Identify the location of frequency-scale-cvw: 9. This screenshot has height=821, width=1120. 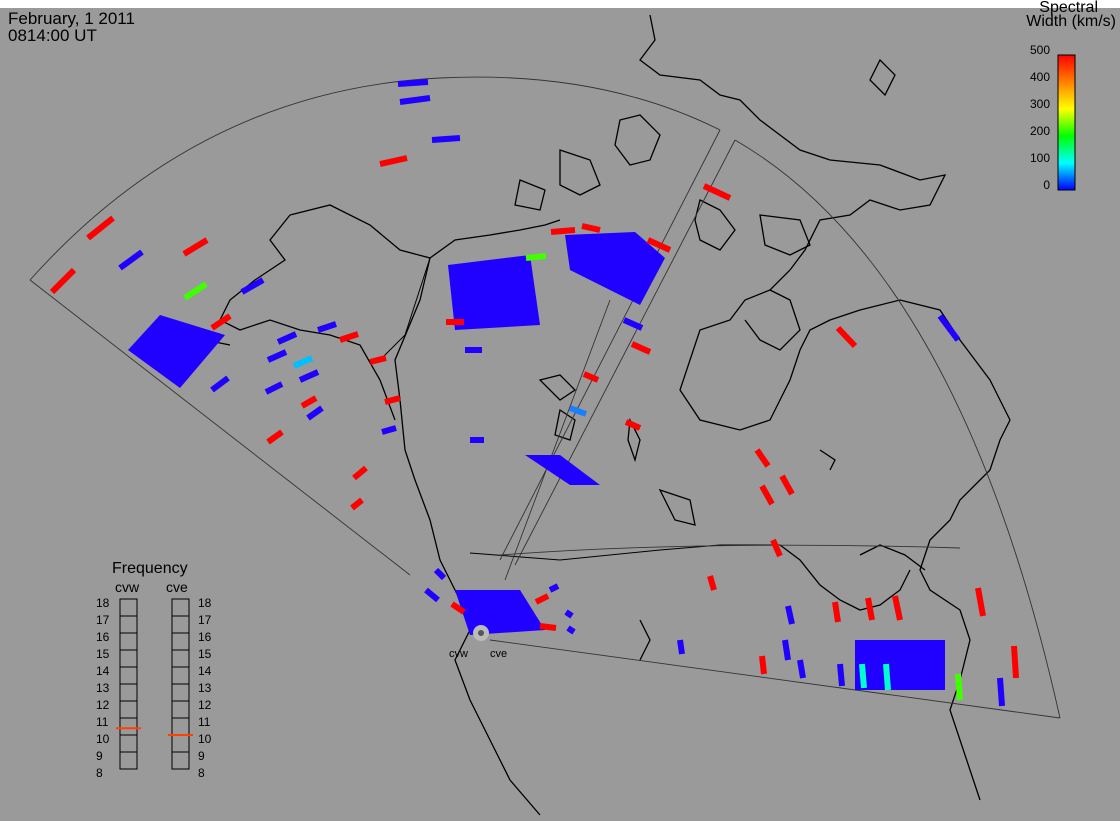
(99, 756).